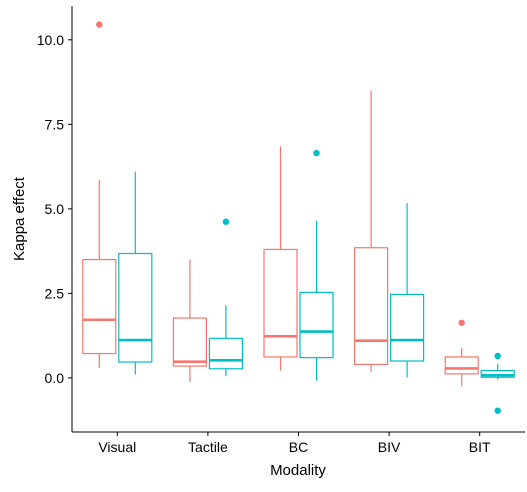 The width and height of the screenshot is (527, 492). I want to click on y-axis-ticks: 0.0 2.5 5.0 7.5 10.0, so click(54, 209).